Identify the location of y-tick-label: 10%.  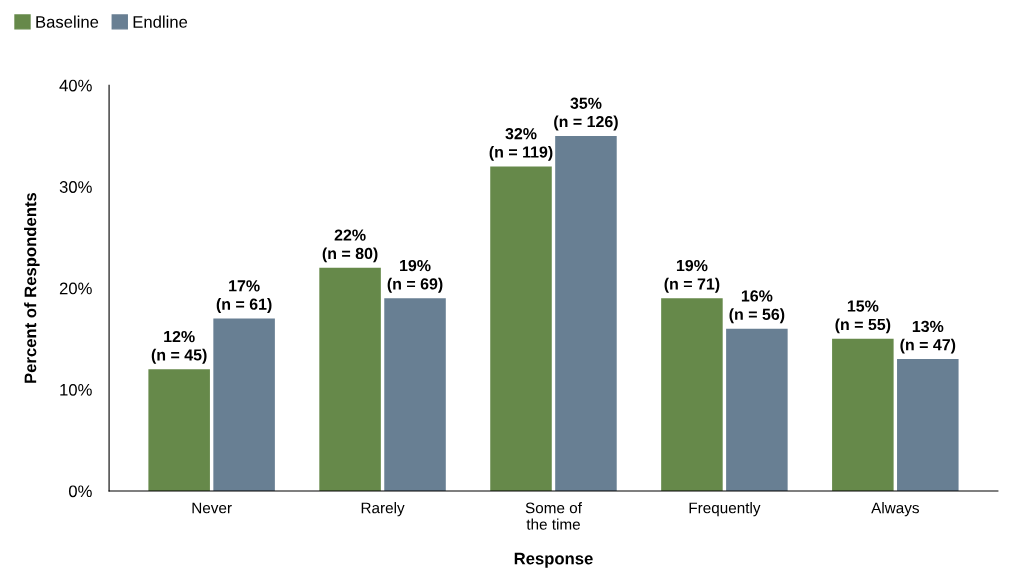
(76, 389).